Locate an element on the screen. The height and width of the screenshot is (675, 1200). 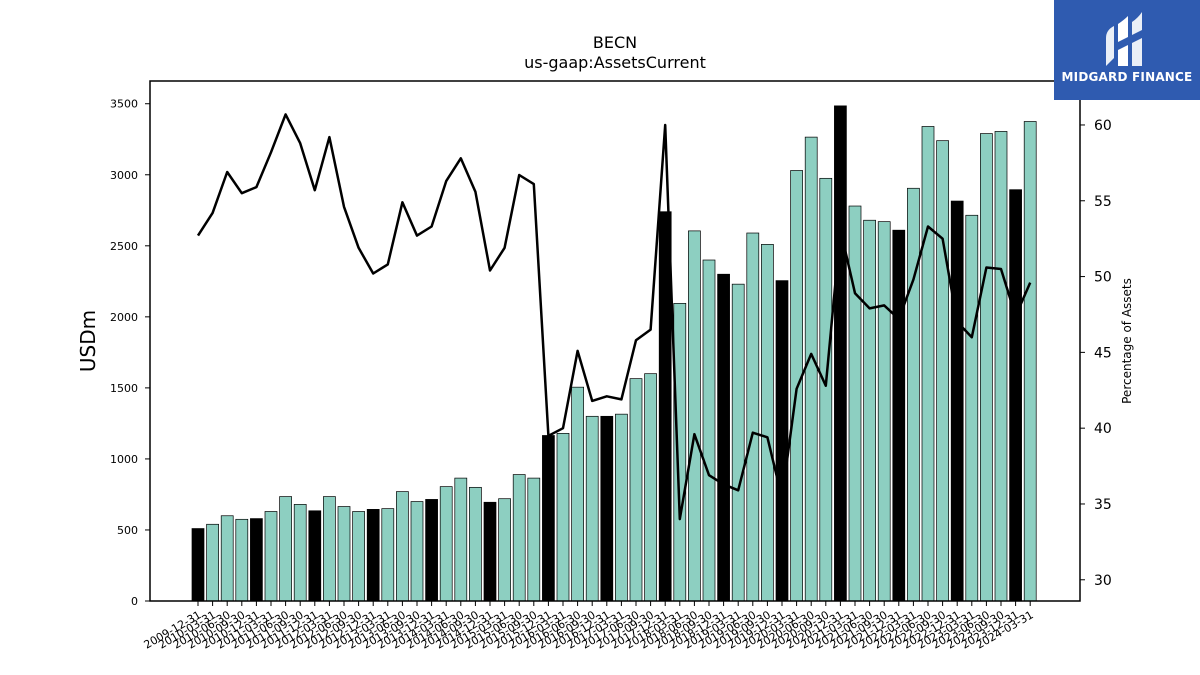
y-tick-label: 1500 is located at coordinates (124, 388).